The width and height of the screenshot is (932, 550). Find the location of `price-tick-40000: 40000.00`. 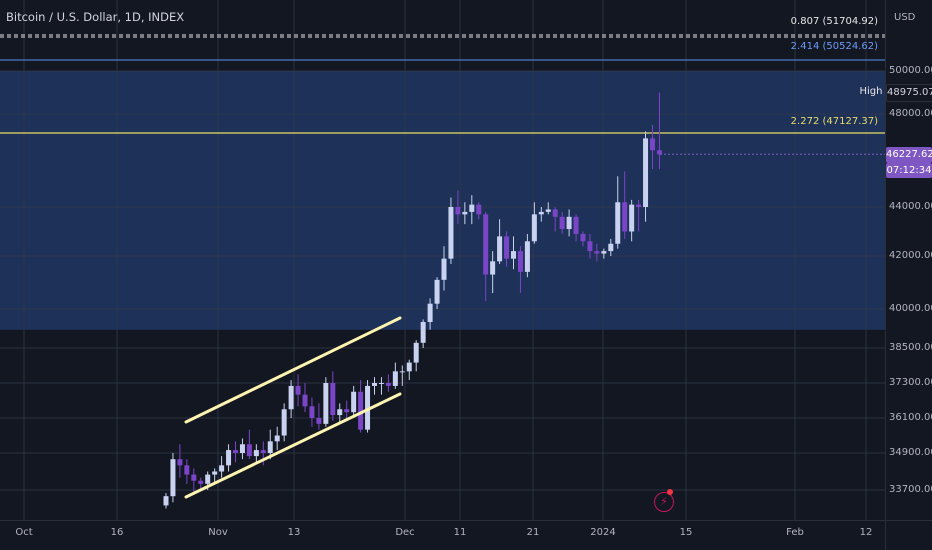

price-tick-40000: 40000.00 is located at coordinates (910, 308).